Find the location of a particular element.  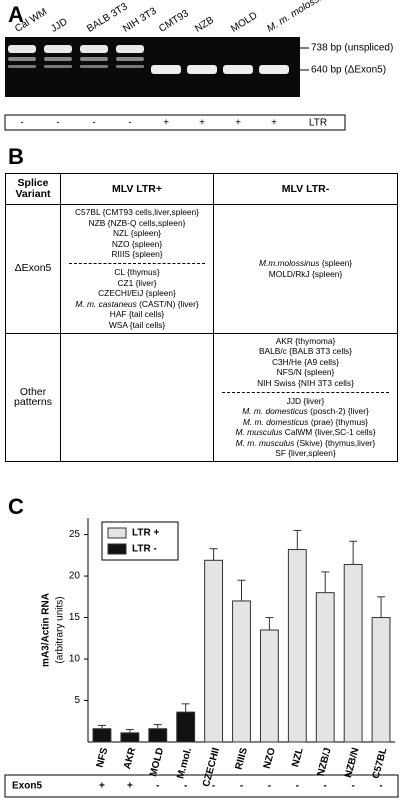

variant-cell: ΔExon5 is located at coordinates (33, 269).